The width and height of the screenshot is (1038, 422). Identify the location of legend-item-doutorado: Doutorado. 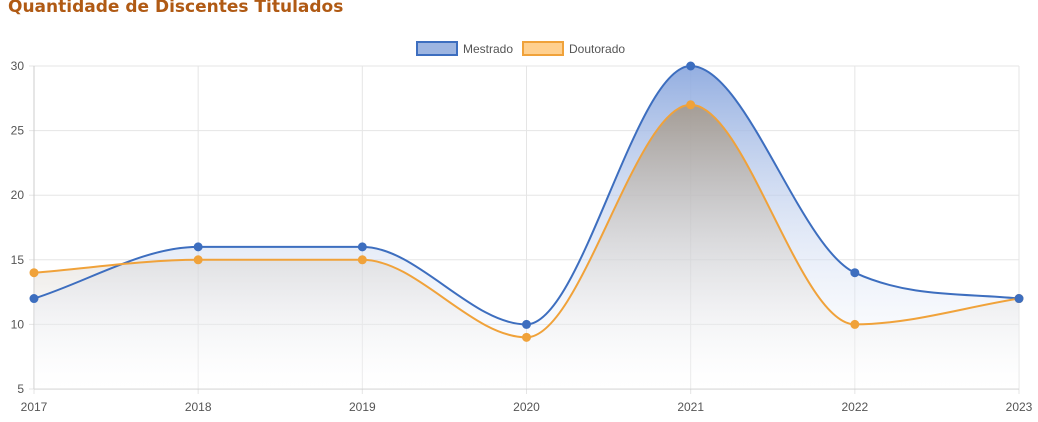
(573, 48).